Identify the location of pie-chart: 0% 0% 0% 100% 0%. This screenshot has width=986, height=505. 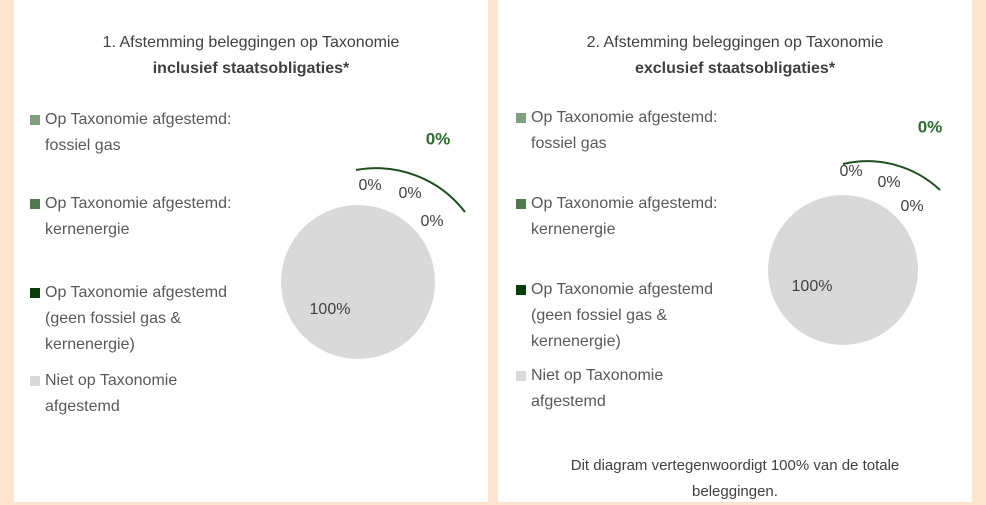
(373, 244).